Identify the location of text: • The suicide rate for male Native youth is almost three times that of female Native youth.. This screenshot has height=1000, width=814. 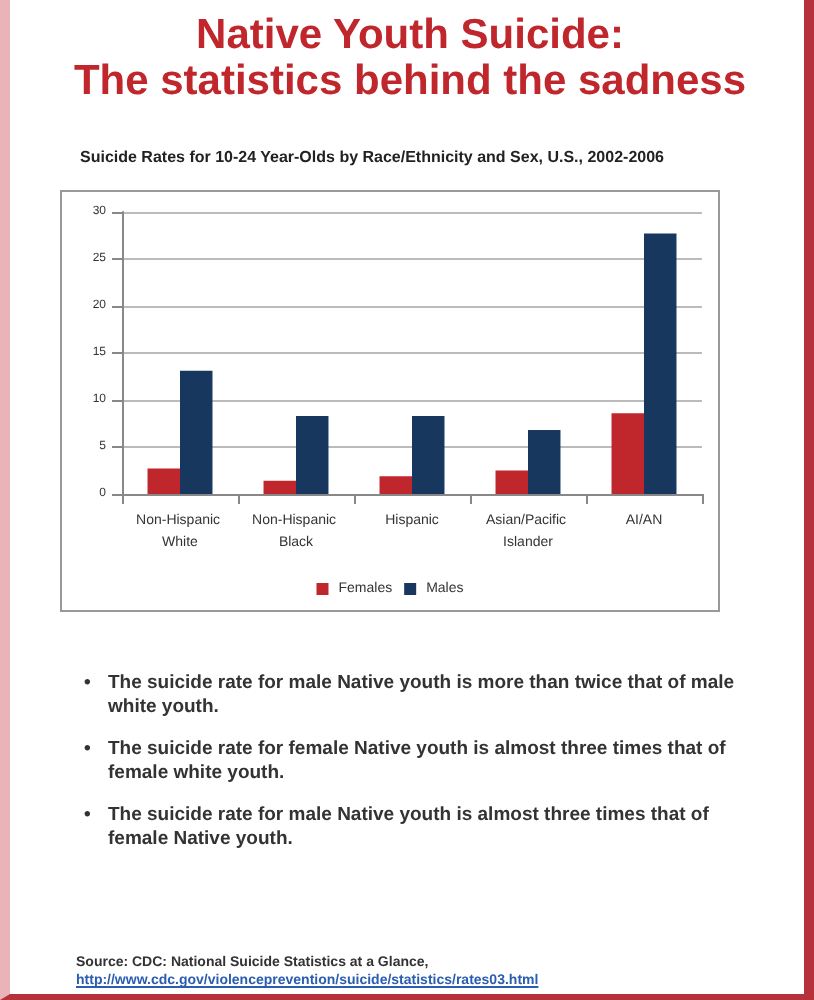
(396, 827).